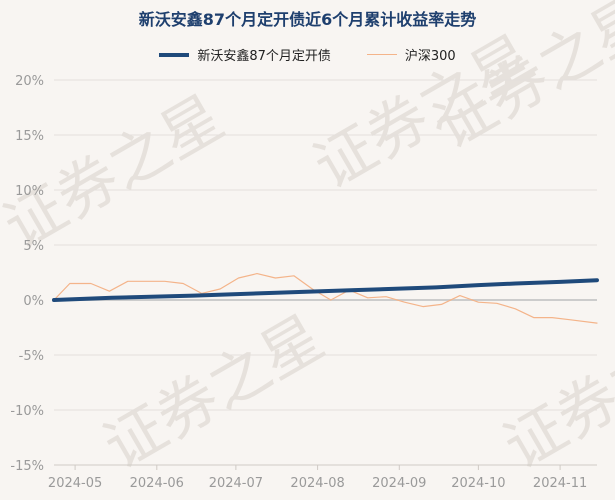 This screenshot has height=500, width=615. What do you see at coordinates (27, 411) in the screenshot?
I see `y-tick-label: -10%` at bounding box center [27, 411].